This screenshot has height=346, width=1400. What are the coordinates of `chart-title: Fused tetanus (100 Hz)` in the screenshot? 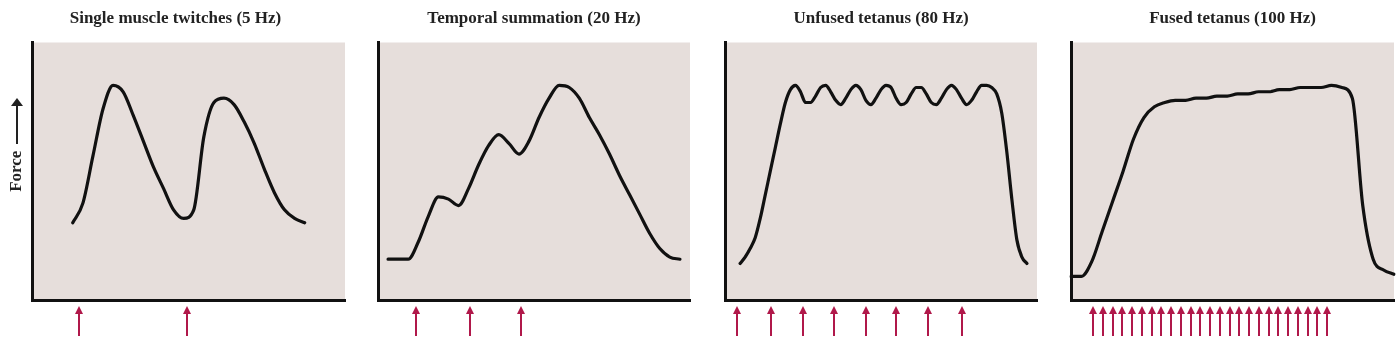 It's located at (1232, 17).